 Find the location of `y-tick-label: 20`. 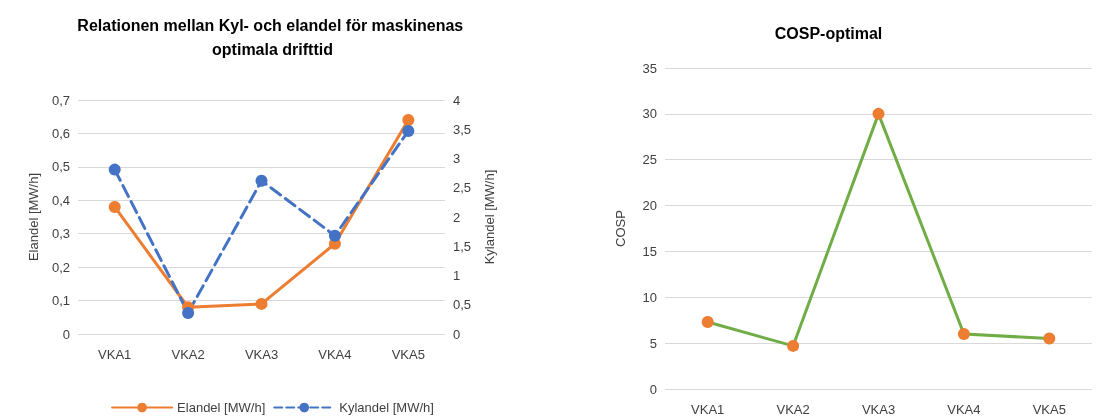

y-tick-label: 20 is located at coordinates (649, 206).